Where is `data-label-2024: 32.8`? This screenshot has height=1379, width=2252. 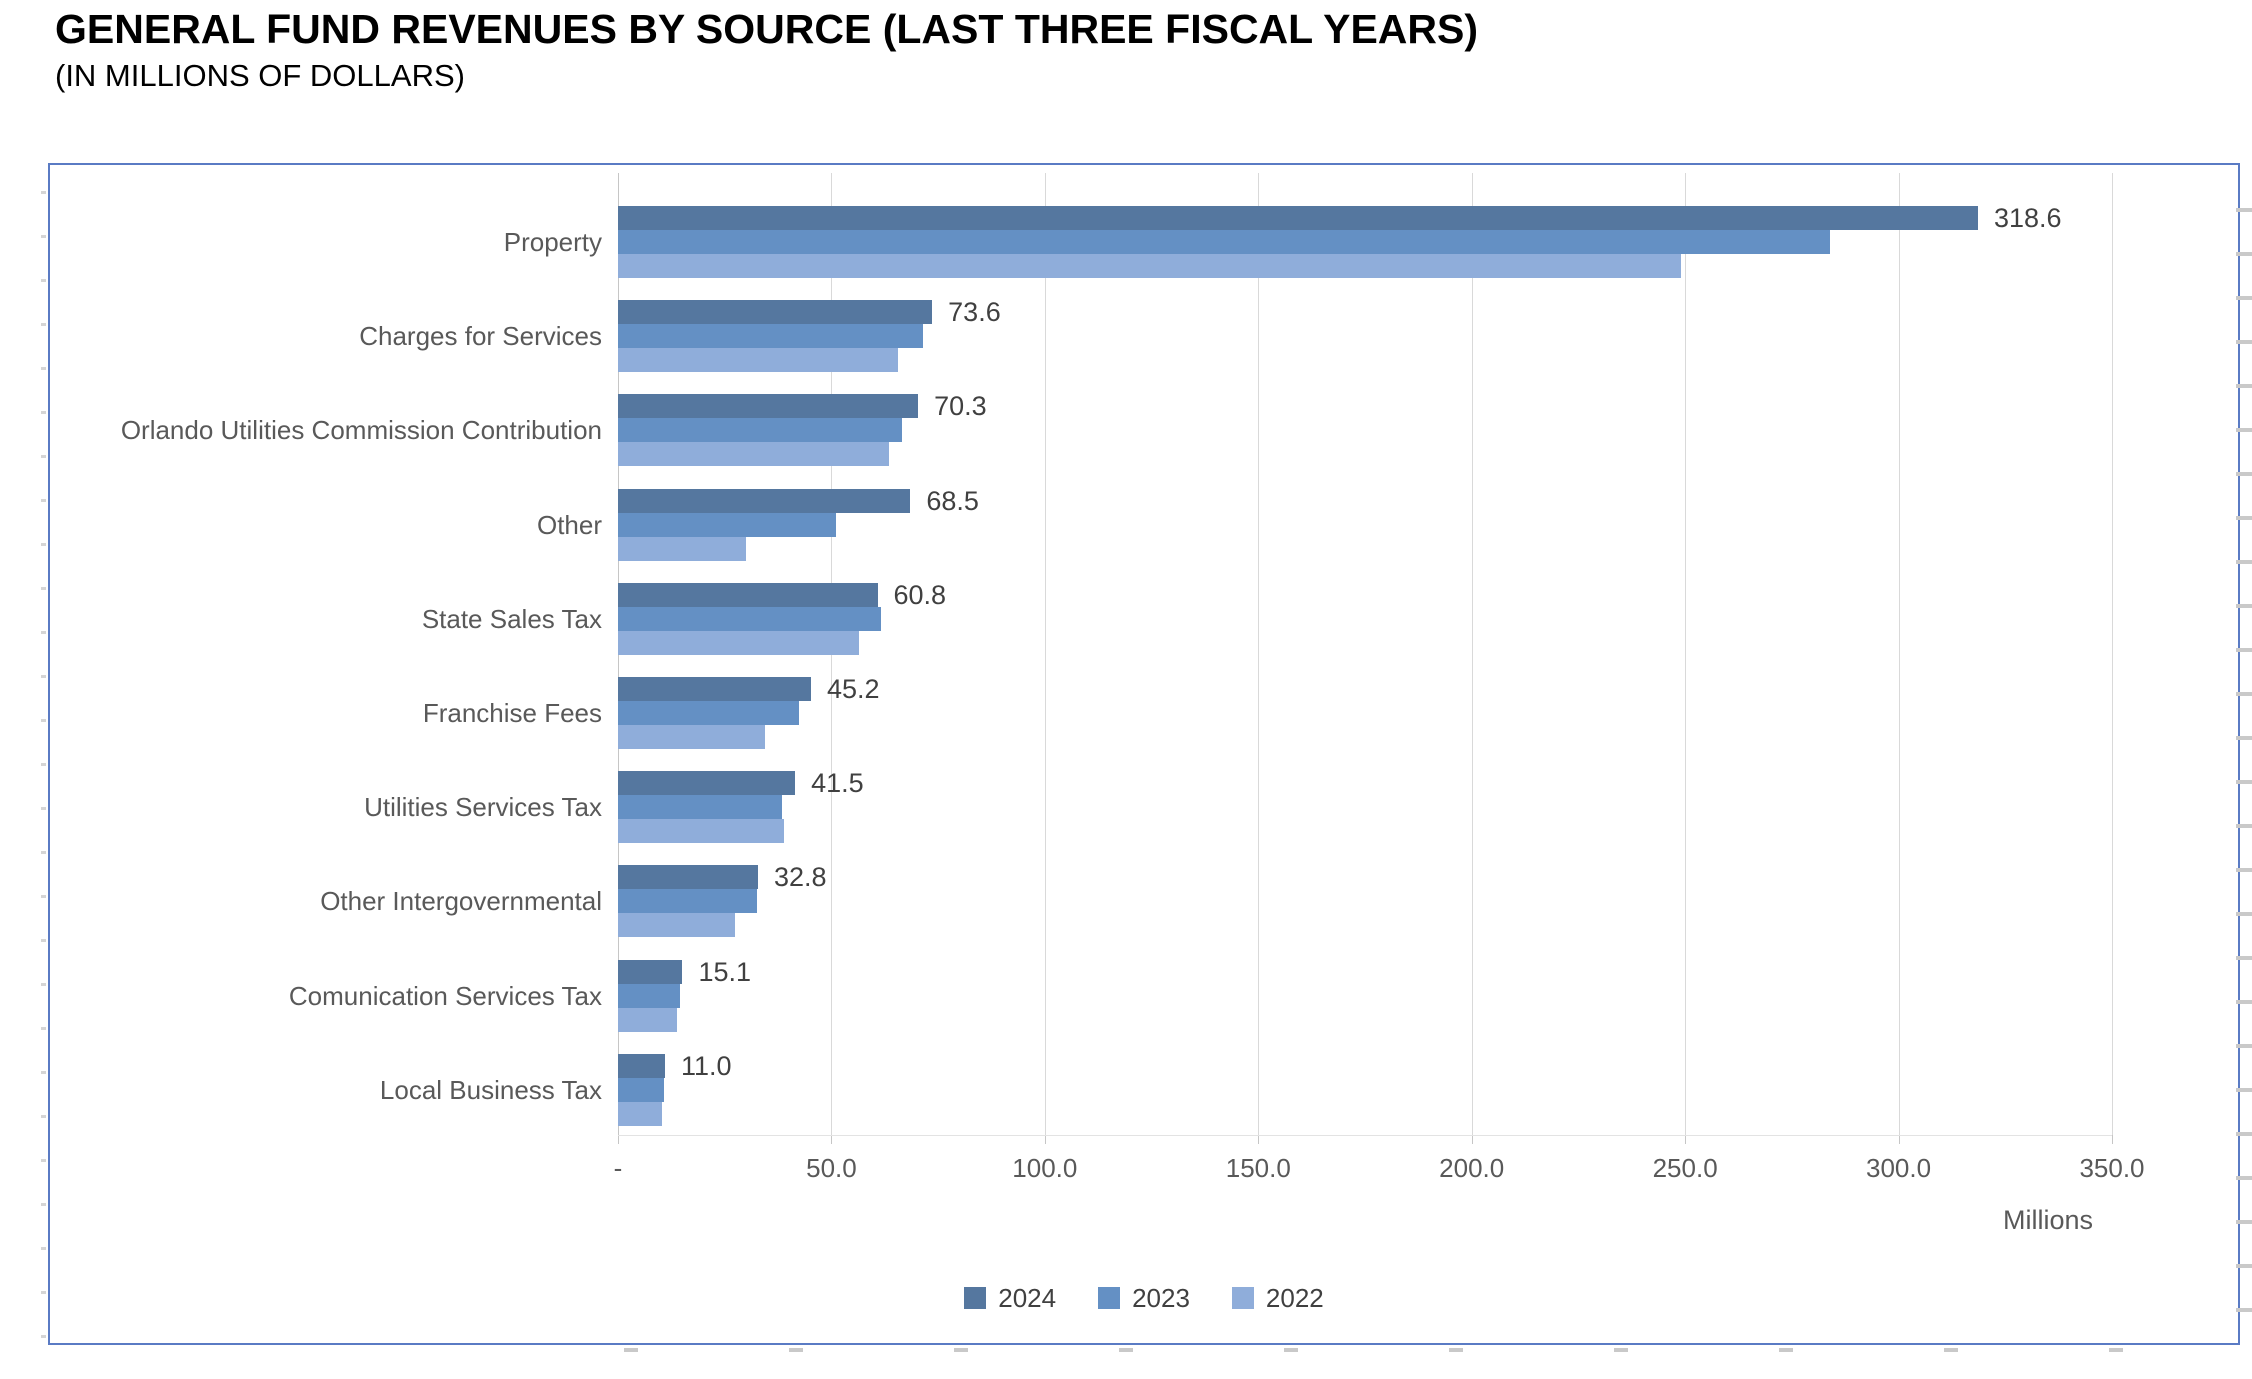 data-label-2024: 32.8 is located at coordinates (800, 877).